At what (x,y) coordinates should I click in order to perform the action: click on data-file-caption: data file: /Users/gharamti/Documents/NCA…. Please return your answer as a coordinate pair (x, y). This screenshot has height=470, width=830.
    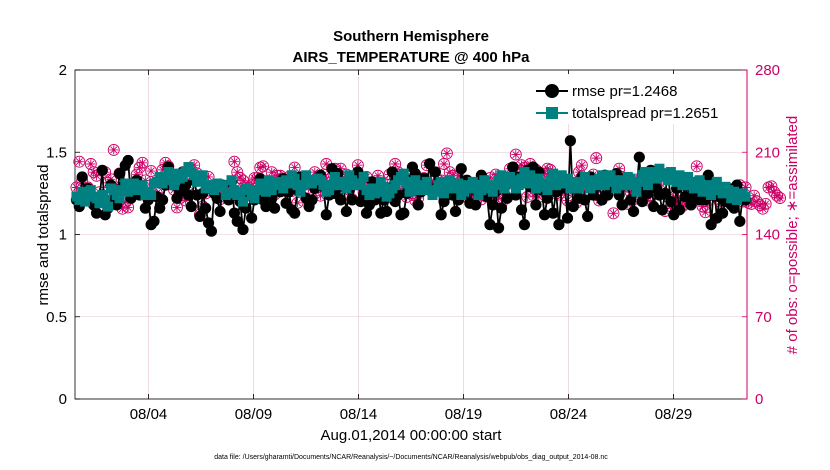
    Looking at the image, I should click on (411, 457).